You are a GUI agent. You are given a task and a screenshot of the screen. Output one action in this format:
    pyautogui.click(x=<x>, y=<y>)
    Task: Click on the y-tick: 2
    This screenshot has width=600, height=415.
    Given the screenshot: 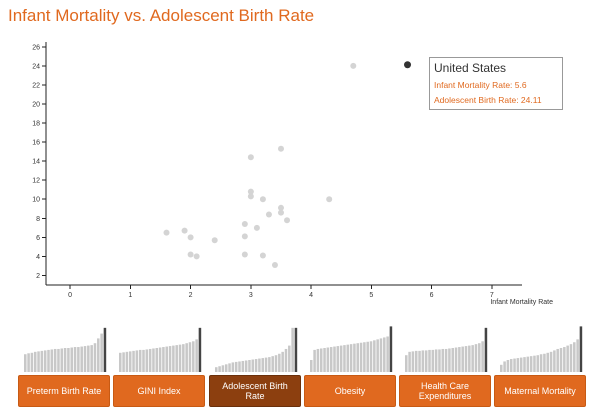 What is the action you would take?
    pyautogui.click(x=41, y=276)
    